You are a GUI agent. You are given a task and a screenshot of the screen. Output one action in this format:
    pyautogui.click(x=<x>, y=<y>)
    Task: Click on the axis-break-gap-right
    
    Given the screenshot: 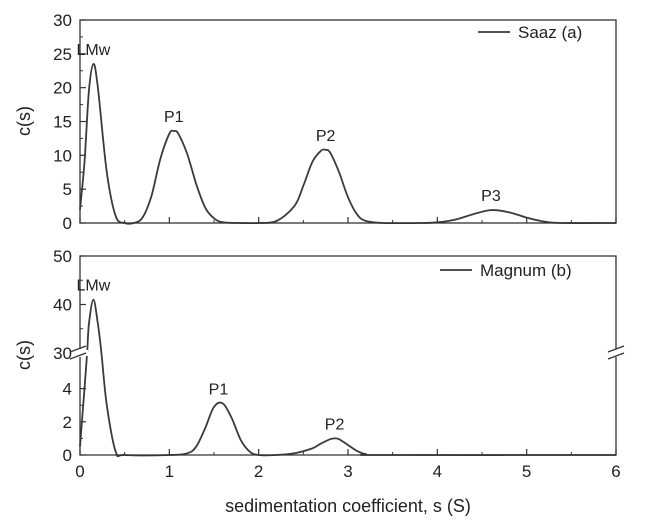 What is the action you would take?
    pyautogui.click(x=616, y=353)
    